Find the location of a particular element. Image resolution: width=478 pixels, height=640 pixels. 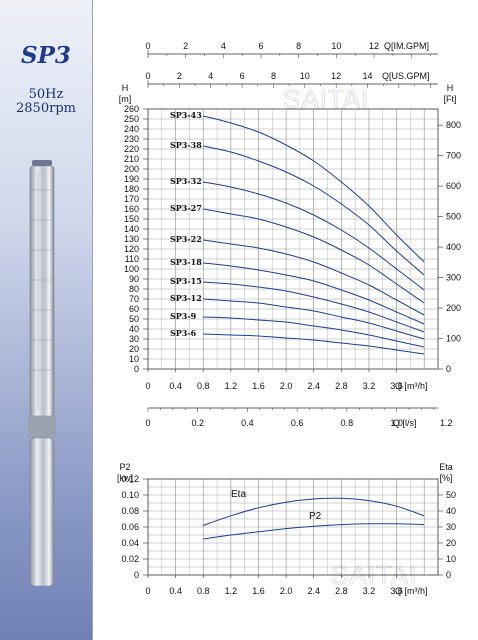

pump-image is located at coordinates (42, 373).